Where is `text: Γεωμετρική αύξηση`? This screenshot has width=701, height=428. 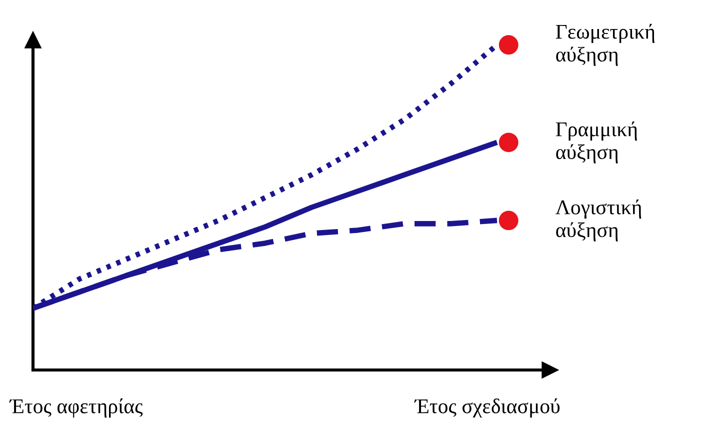 text: Γεωμετρική αύξηση is located at coordinates (605, 45).